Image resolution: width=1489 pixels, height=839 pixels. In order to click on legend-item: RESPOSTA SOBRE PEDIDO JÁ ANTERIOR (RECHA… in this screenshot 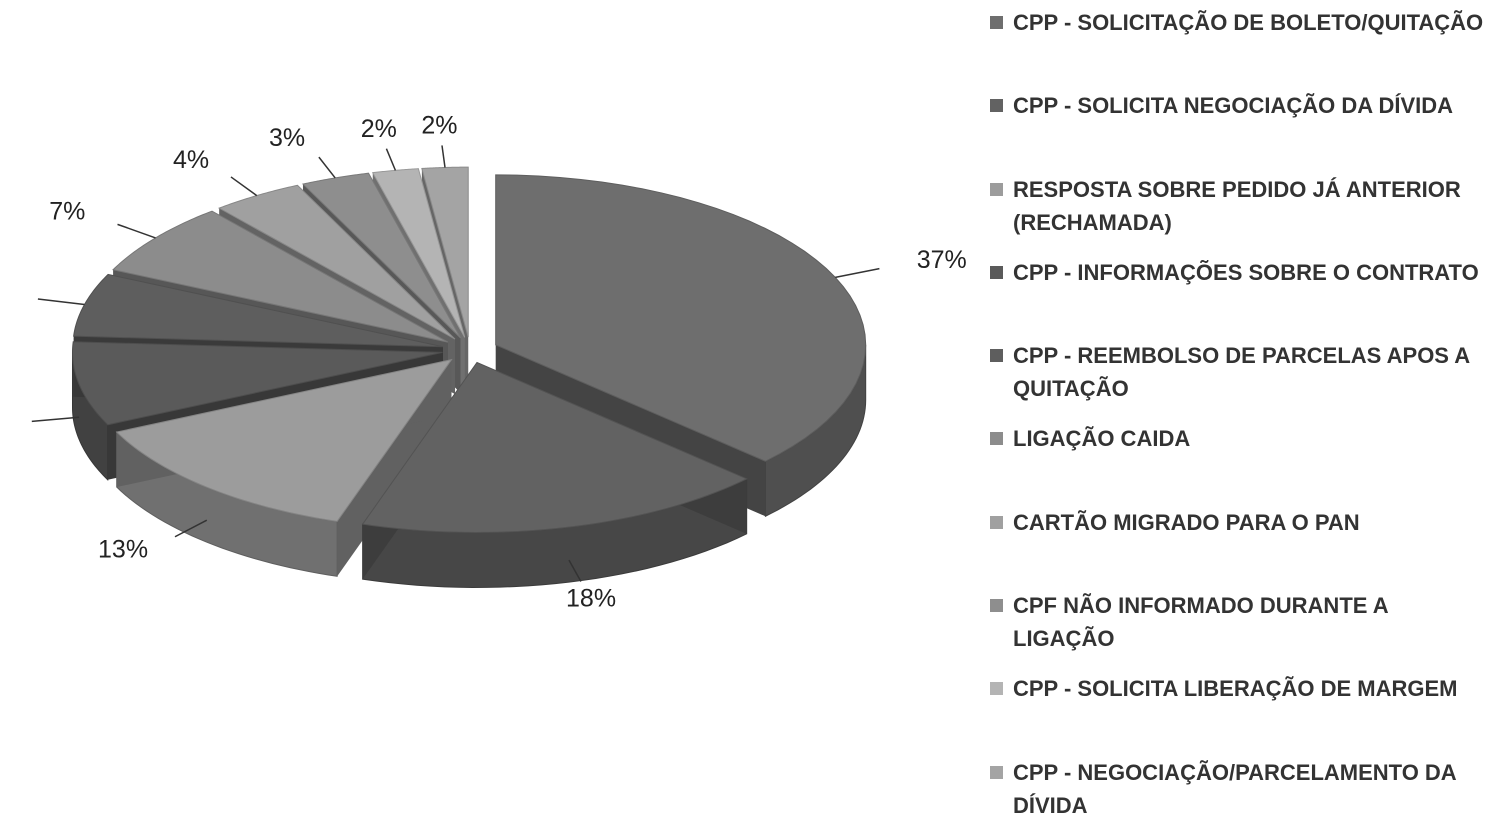, I will do `click(1237, 214)`.